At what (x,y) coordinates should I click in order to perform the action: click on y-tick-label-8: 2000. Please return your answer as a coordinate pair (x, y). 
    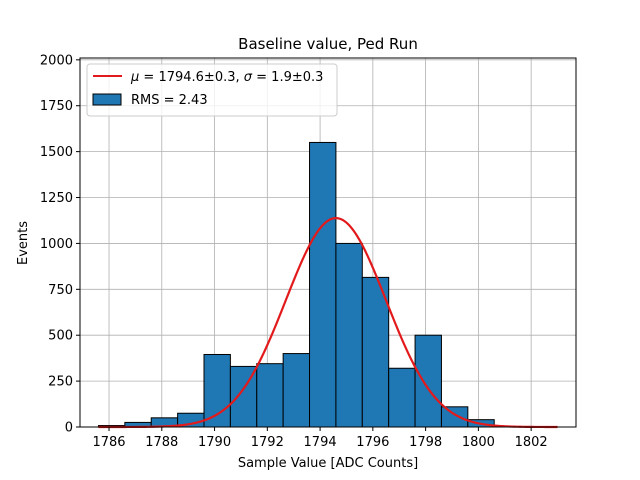
    Looking at the image, I should click on (56, 60).